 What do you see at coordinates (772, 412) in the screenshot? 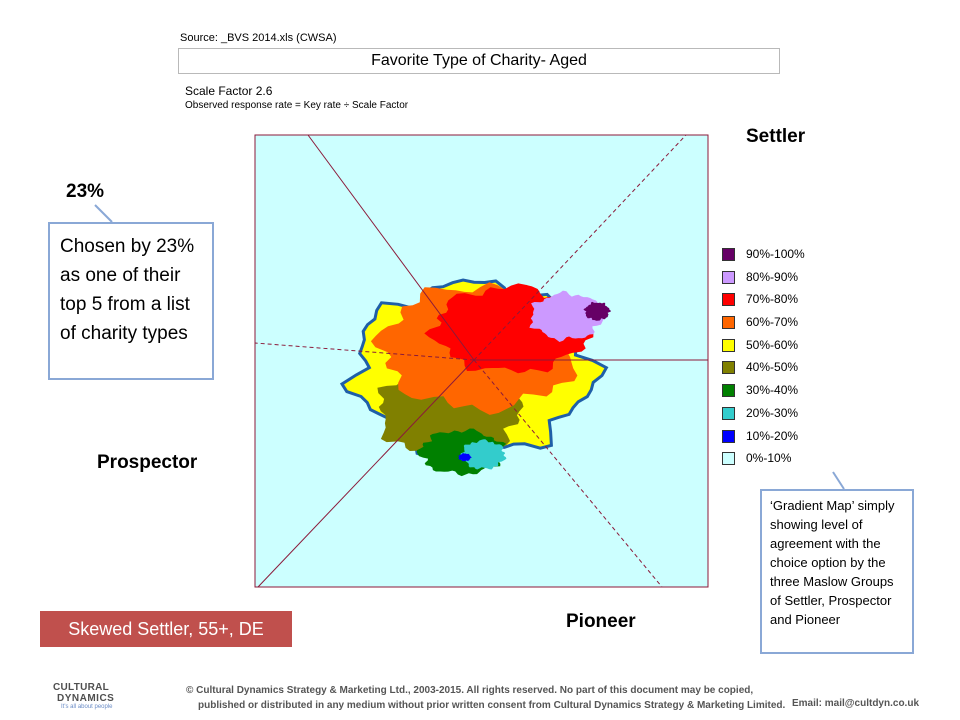
I see `legend-label: 20%-30%` at bounding box center [772, 412].